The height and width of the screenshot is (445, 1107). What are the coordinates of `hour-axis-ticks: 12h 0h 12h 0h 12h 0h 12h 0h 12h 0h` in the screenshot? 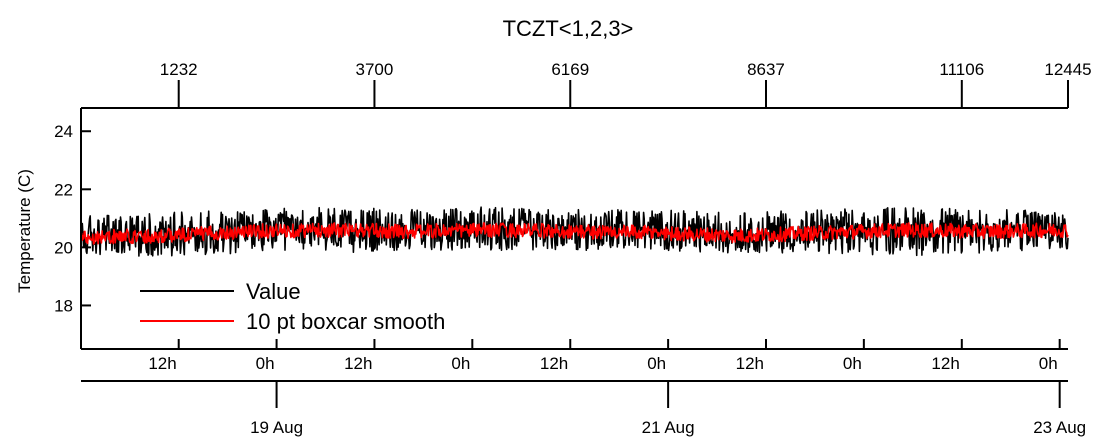 It's located at (604, 356).